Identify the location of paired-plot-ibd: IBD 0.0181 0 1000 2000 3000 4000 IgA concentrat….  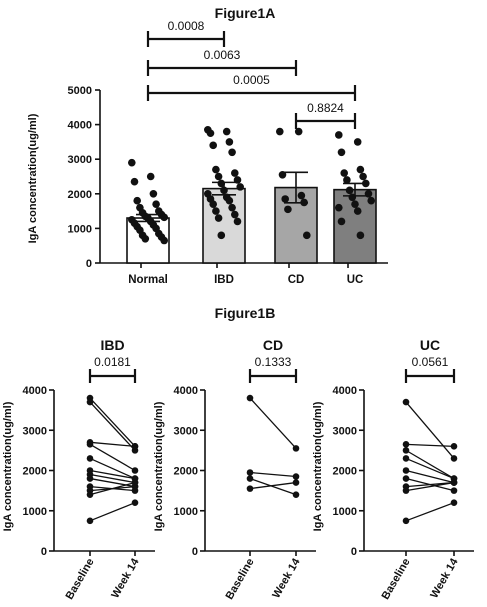
(78, 469).